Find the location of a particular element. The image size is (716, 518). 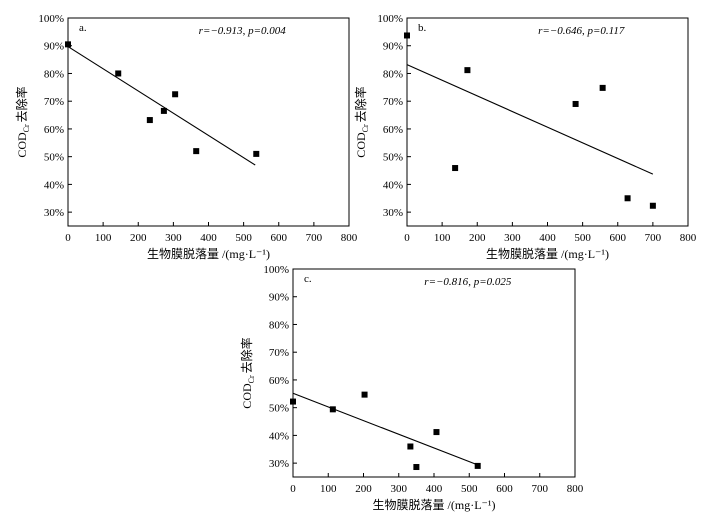

r-value: r=−0.646 is located at coordinates (560, 31).